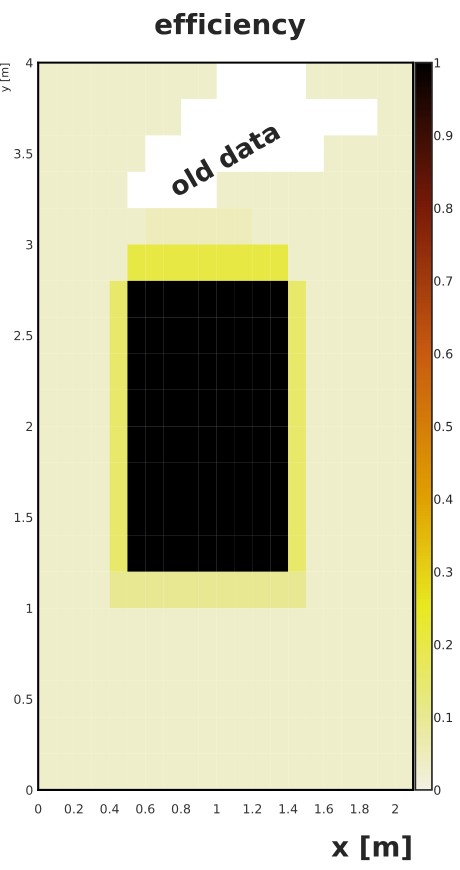  Describe the element at coordinates (443, 645) in the screenshot. I see `color-bar-label: 0.2` at that location.